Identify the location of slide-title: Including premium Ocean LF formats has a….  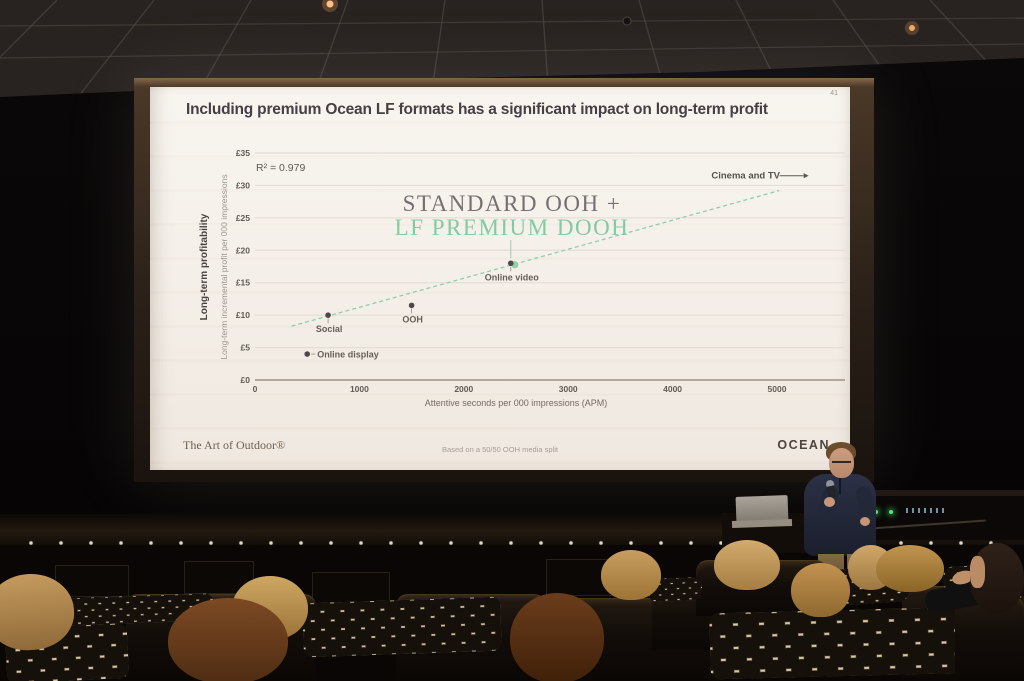
(477, 109).